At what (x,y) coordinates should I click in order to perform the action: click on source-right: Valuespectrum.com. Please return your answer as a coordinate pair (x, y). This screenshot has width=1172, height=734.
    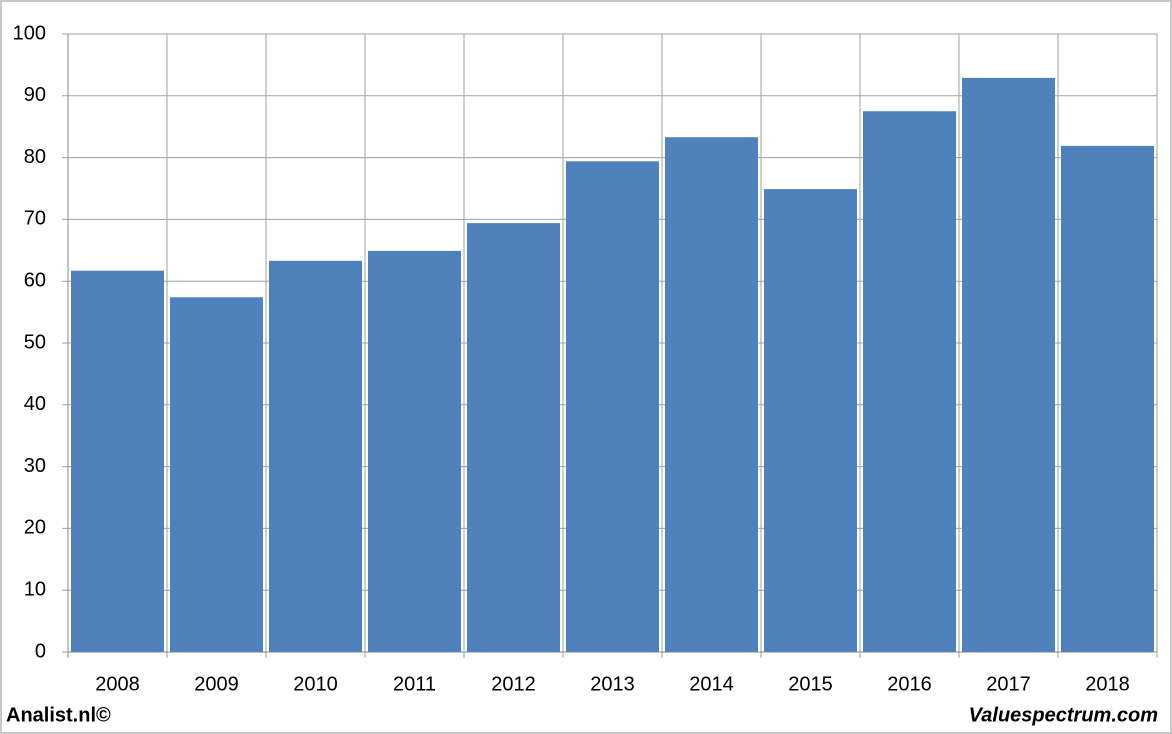
    Looking at the image, I should click on (1063, 715).